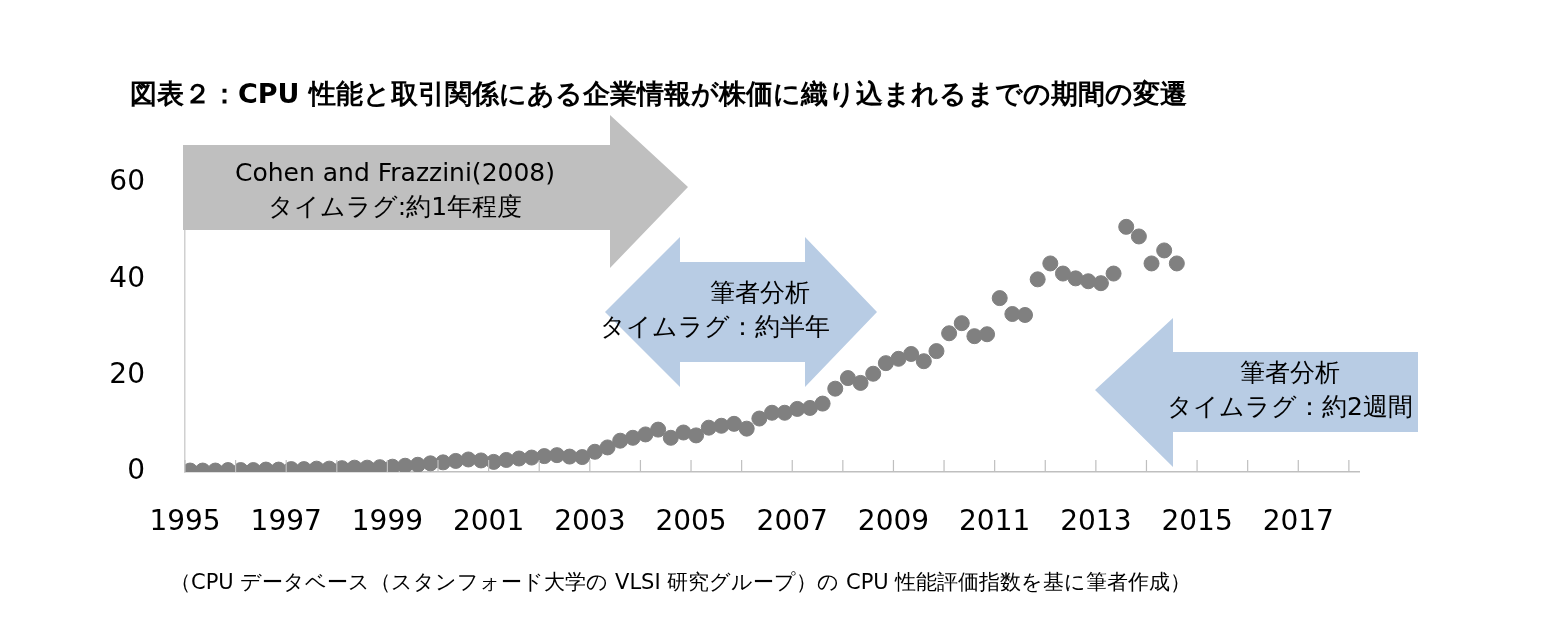  I want to click on annotation: Cohen and Frazzini(2008), so click(395, 173).